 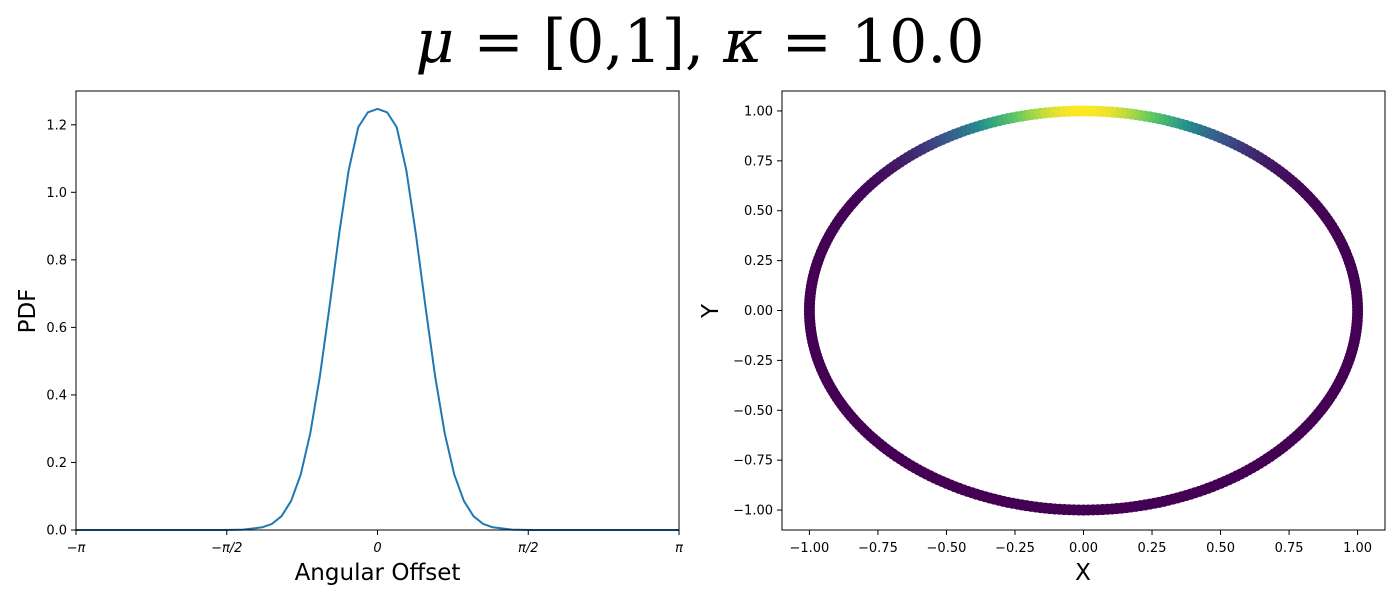 I want to click on circle-x-tick-label: −0.25, so click(x=1015, y=548).